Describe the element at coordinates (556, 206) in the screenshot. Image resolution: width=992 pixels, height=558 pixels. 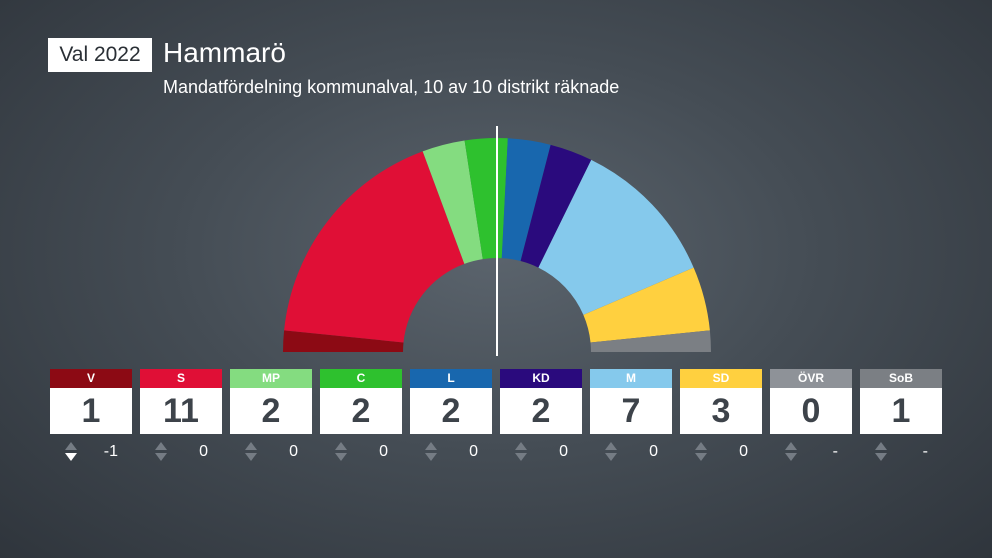
I see `seat-segment-kd` at that location.